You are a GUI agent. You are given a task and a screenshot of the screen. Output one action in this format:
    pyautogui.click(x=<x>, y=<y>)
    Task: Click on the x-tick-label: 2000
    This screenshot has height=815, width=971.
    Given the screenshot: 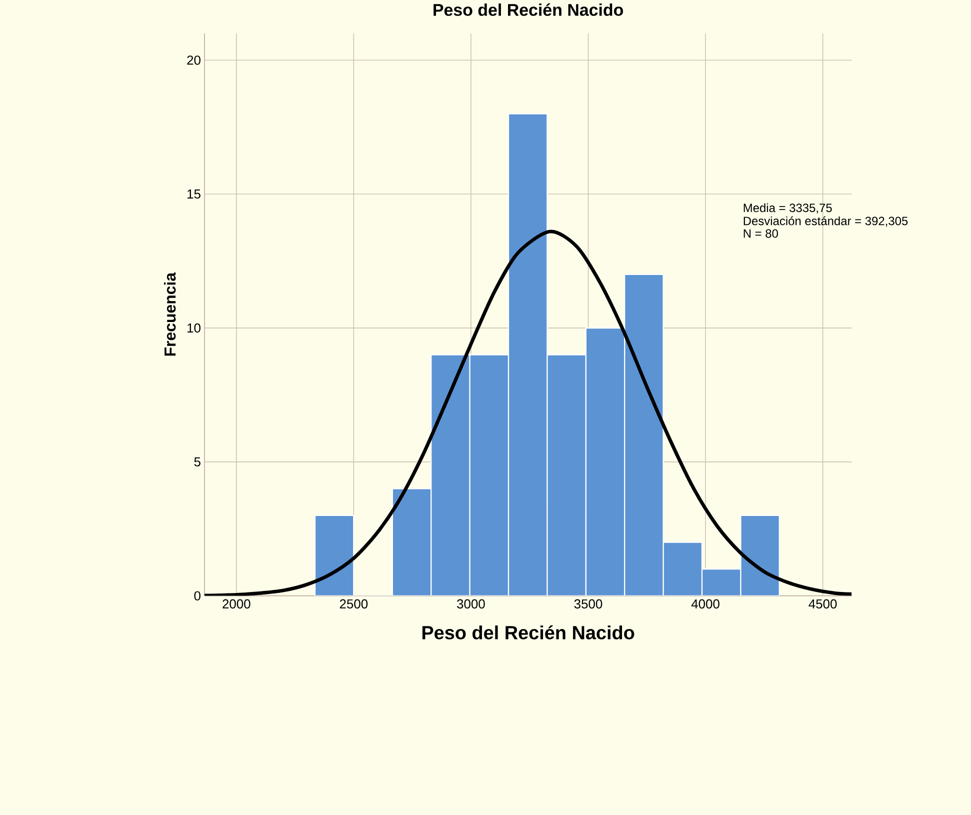 What is the action you would take?
    pyautogui.click(x=236, y=603)
    